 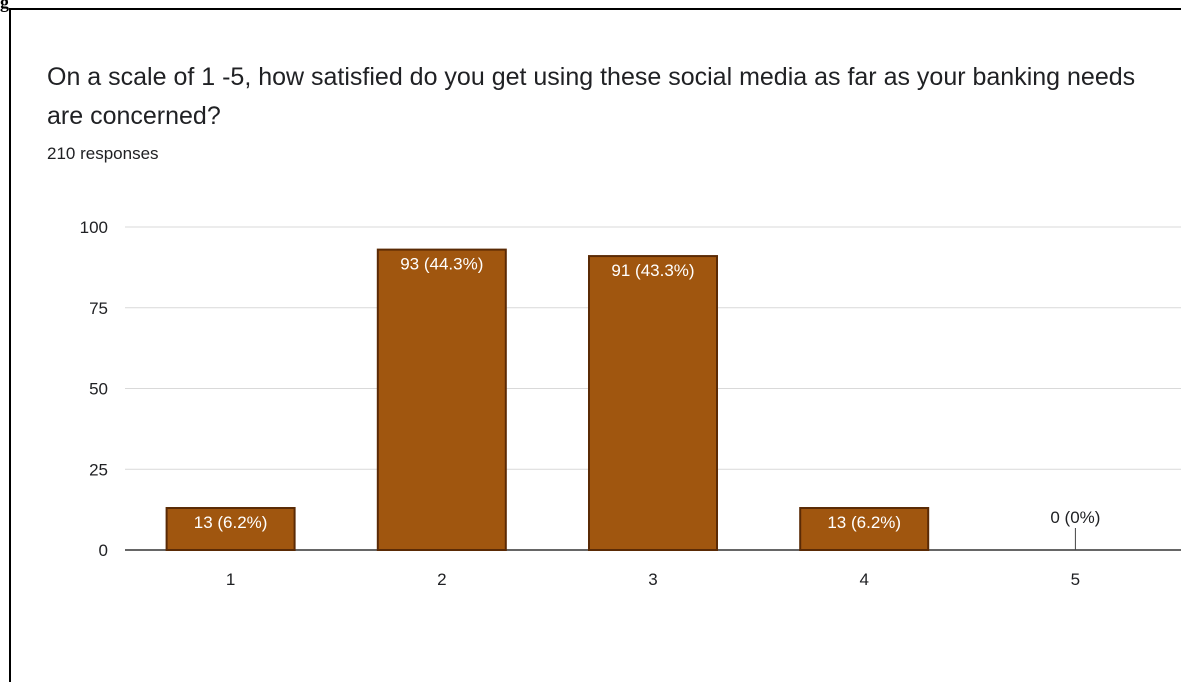 I want to click on x-tick-label: 2, so click(x=441, y=579).